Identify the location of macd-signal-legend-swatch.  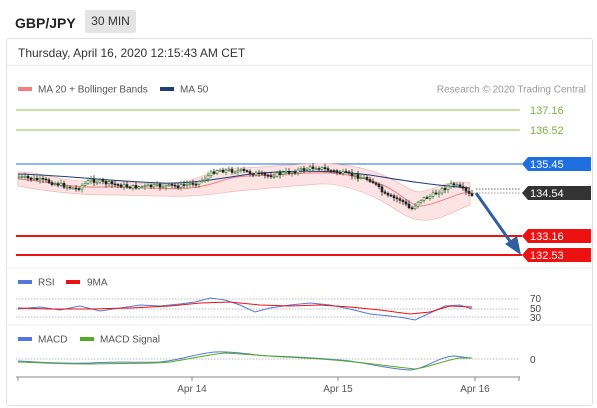
(87, 339).